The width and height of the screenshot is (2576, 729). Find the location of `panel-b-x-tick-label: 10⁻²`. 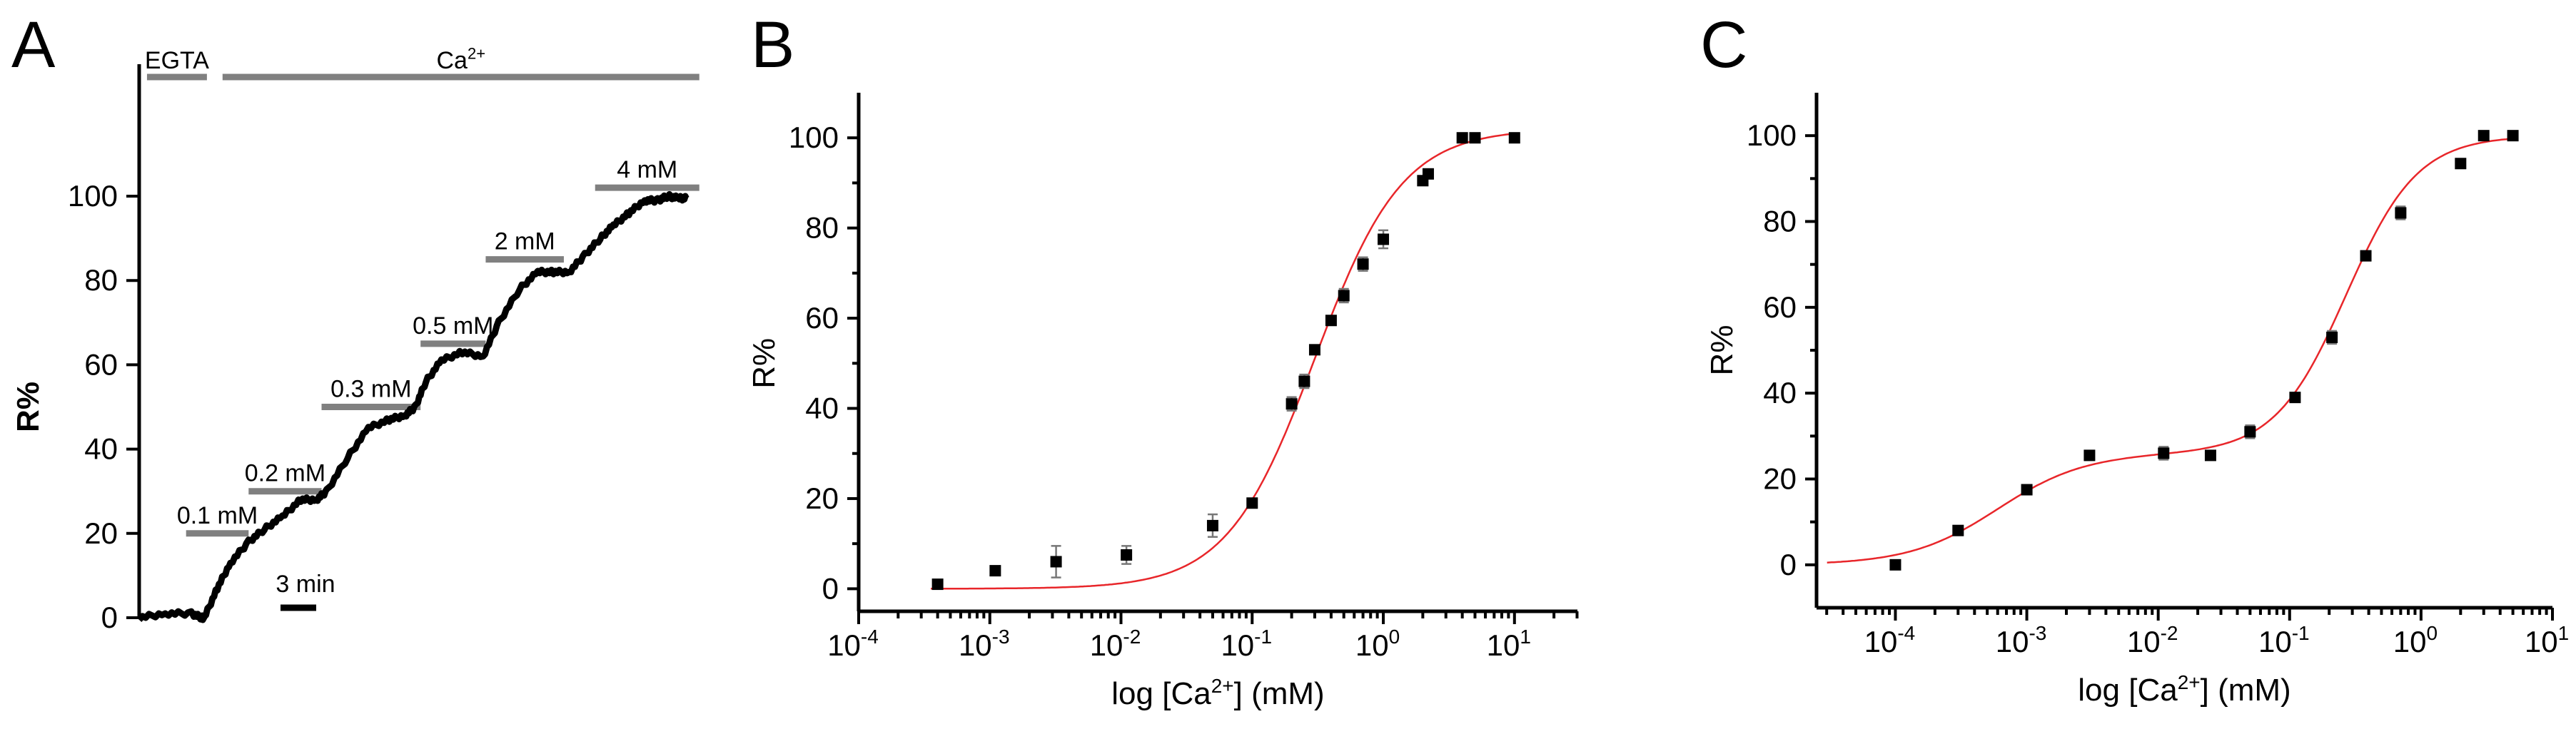

panel-b-x-tick-label: 10⁻² is located at coordinates (1115, 644).